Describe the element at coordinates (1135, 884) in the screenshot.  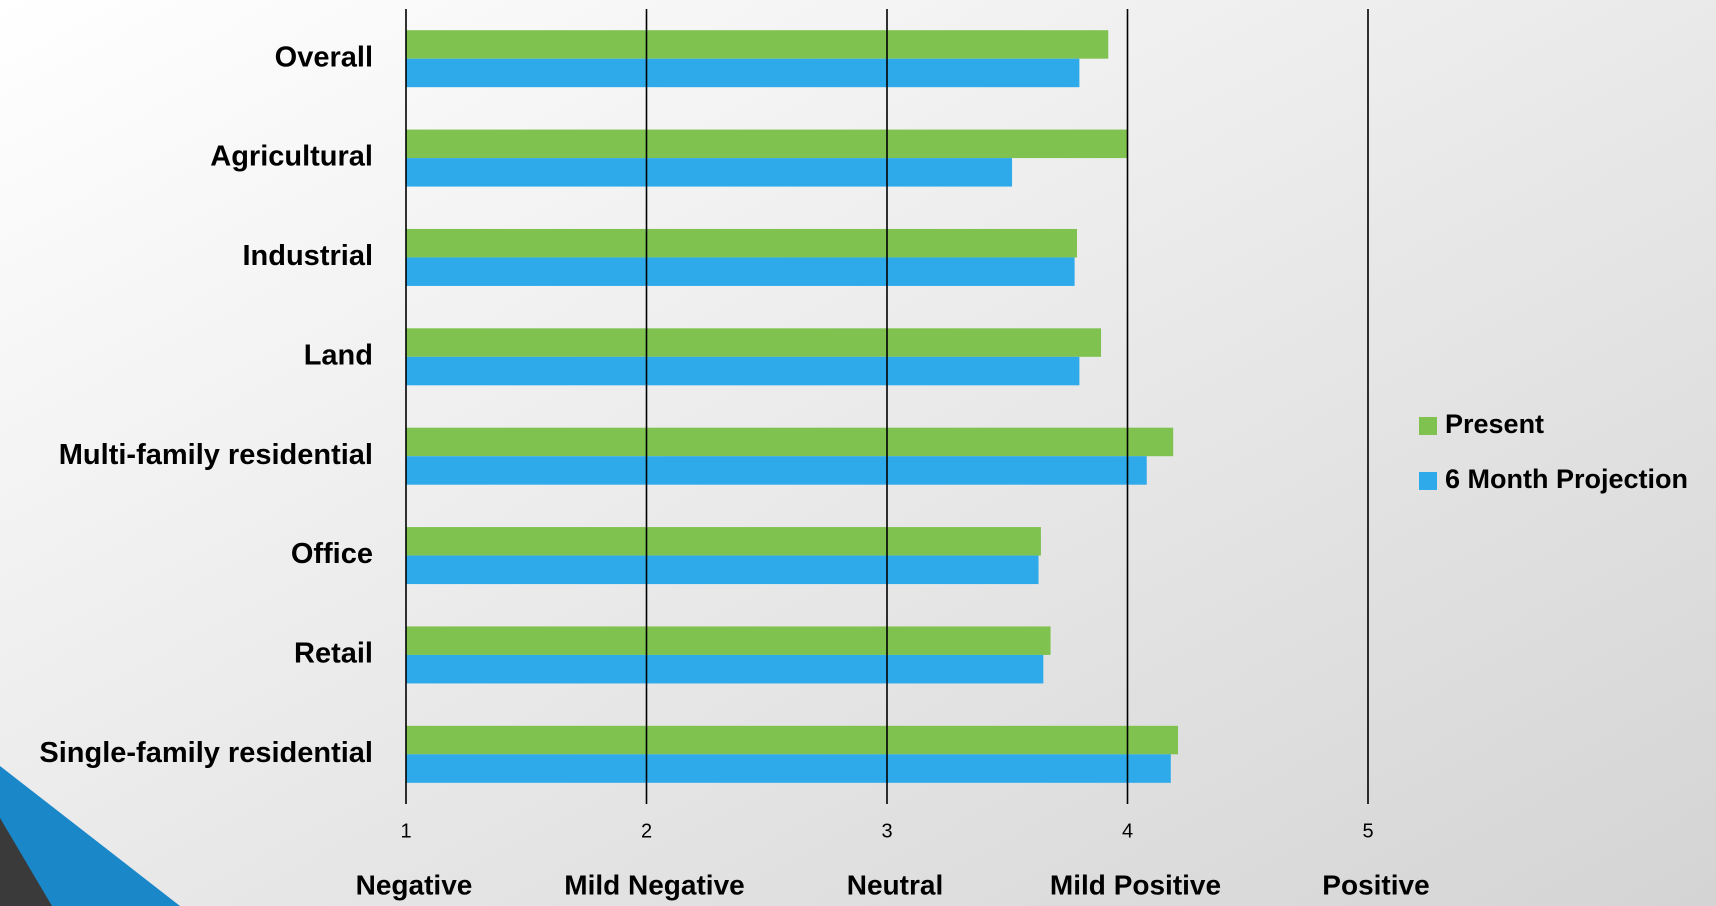
I see `scale-label: Mild Positive` at that location.